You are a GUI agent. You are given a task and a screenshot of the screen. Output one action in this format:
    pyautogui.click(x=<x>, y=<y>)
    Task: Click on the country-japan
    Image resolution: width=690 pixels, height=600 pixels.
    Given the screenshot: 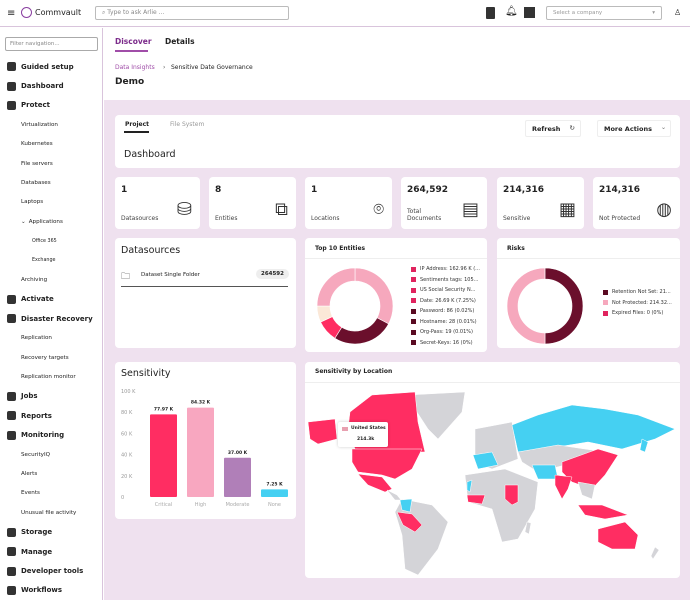 What is the action you would take?
    pyautogui.click(x=644, y=445)
    